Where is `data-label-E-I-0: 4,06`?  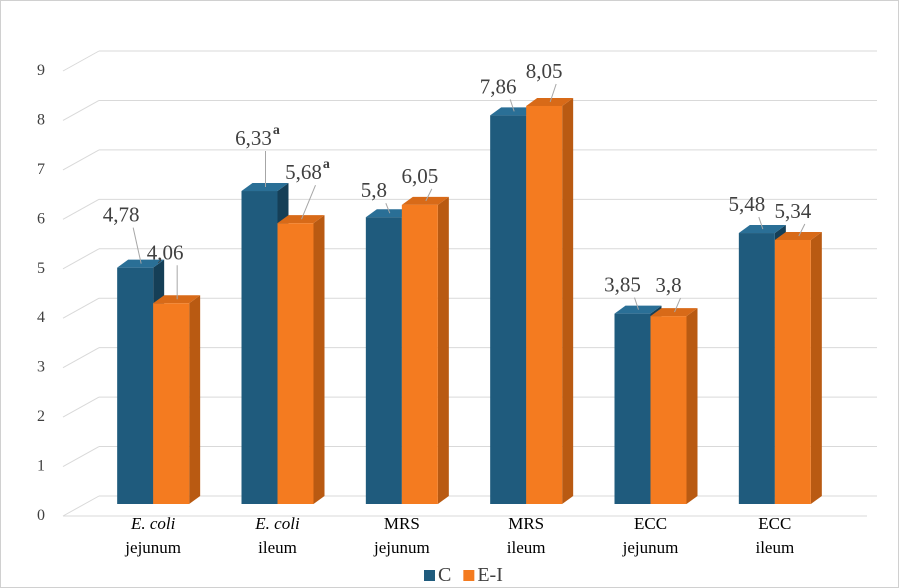
data-label-E-I-0: 4,06 is located at coordinates (165, 252).